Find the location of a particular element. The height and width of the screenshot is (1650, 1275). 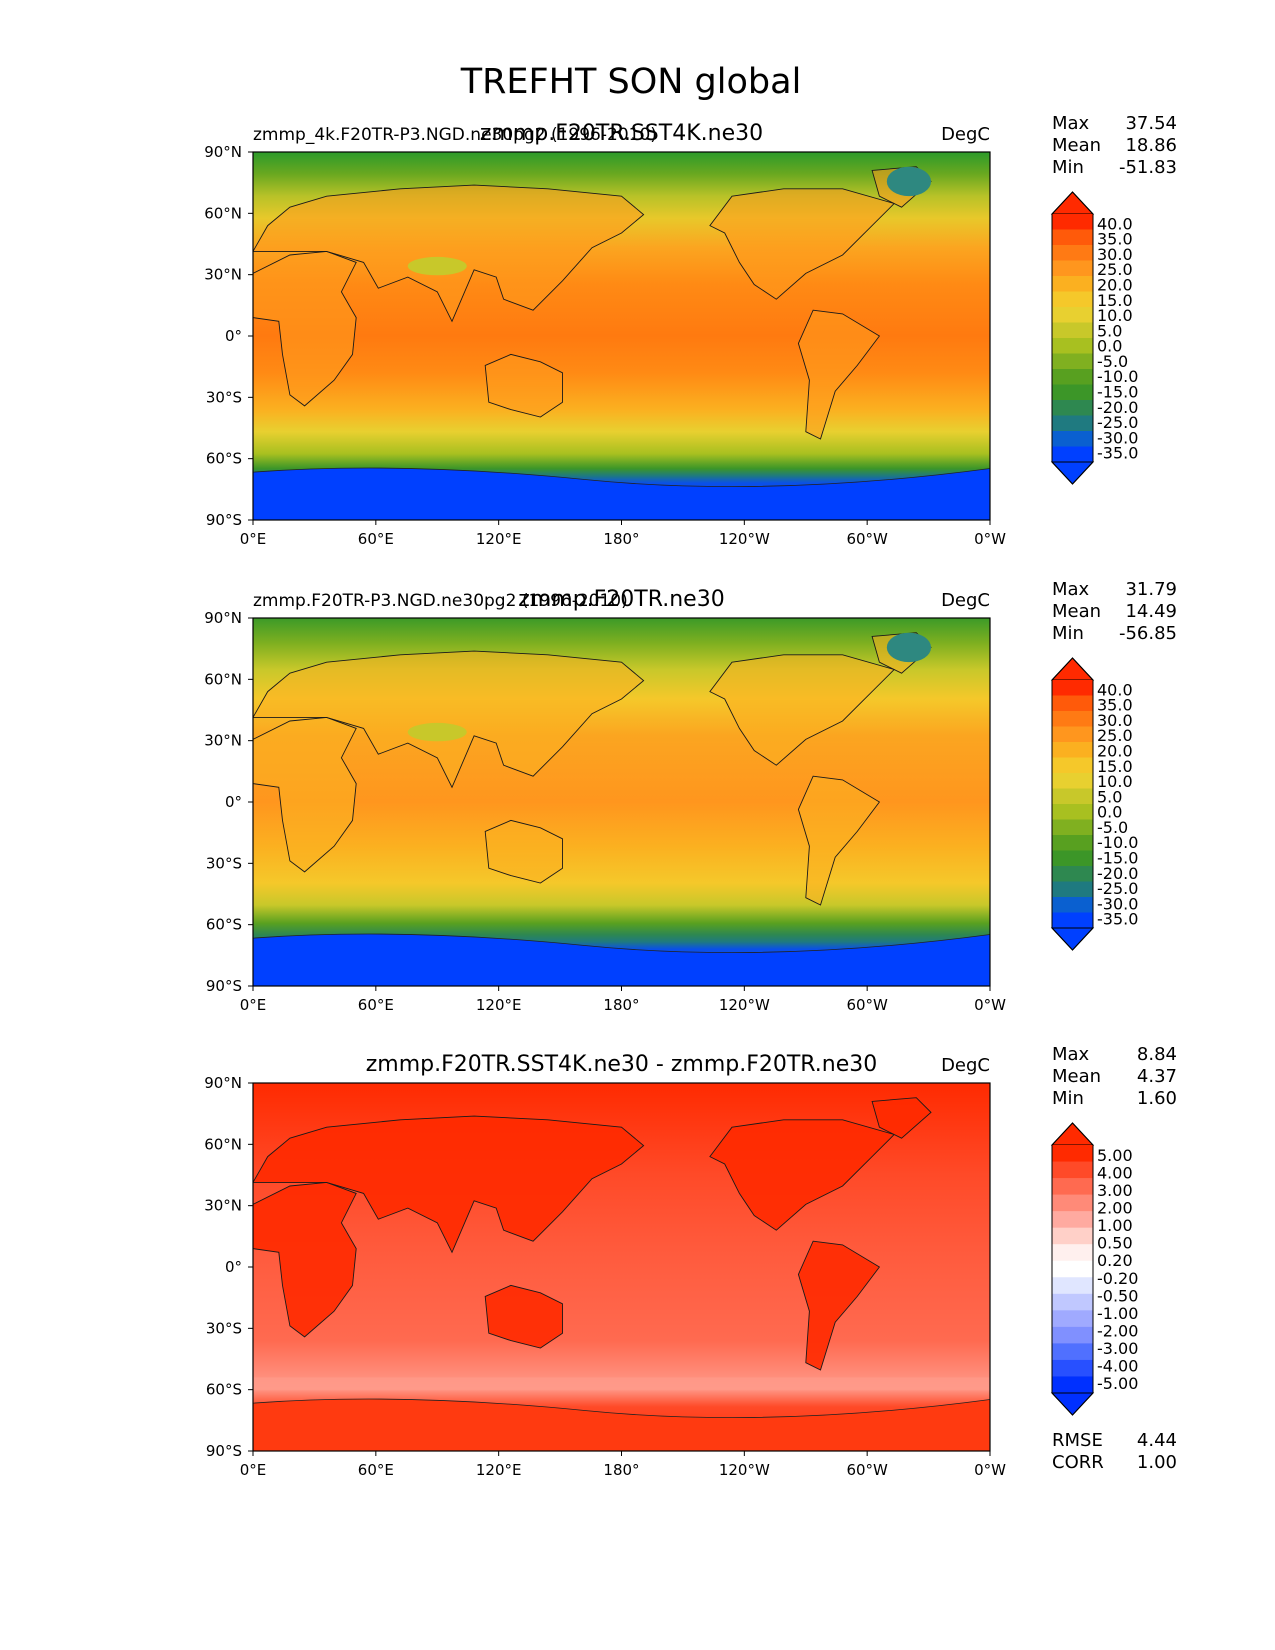

panel-left-label: zmmp_4k.F20TR-P3.NGD.ne30pg2 (1996-2010) is located at coordinates (455, 135).